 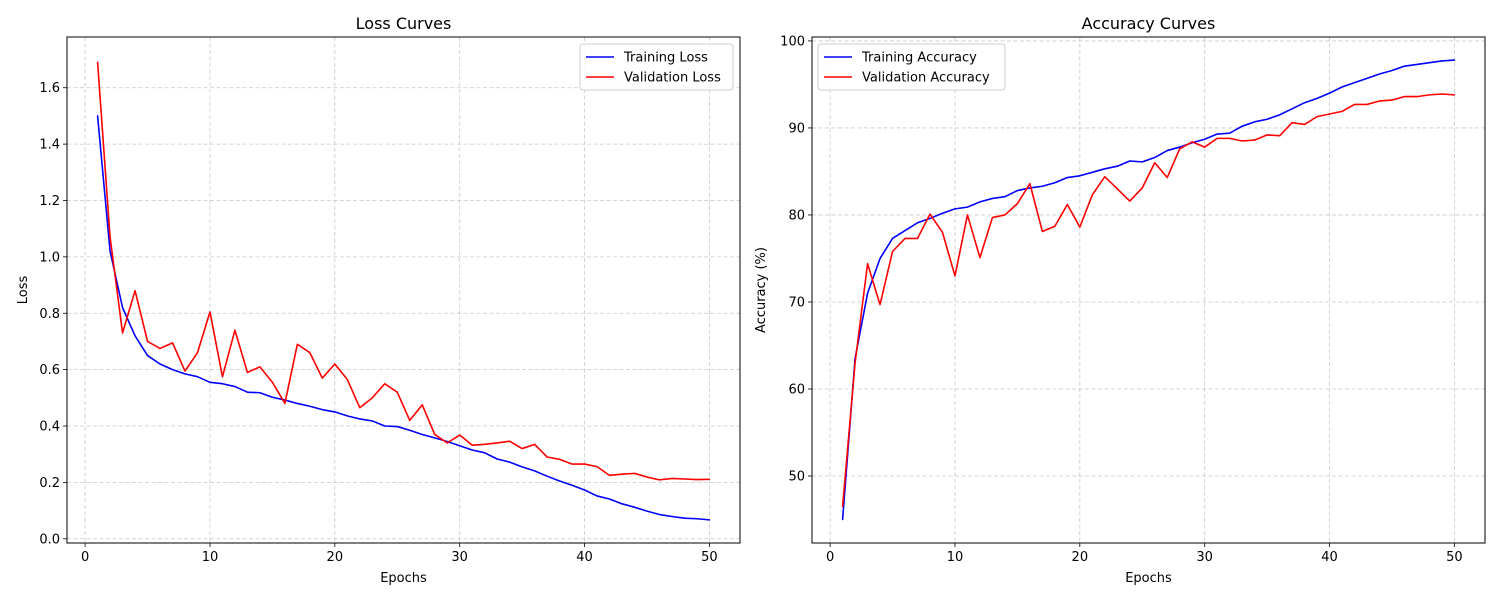 I want to click on loss-y-tick-label: 0.6, so click(x=49, y=370).